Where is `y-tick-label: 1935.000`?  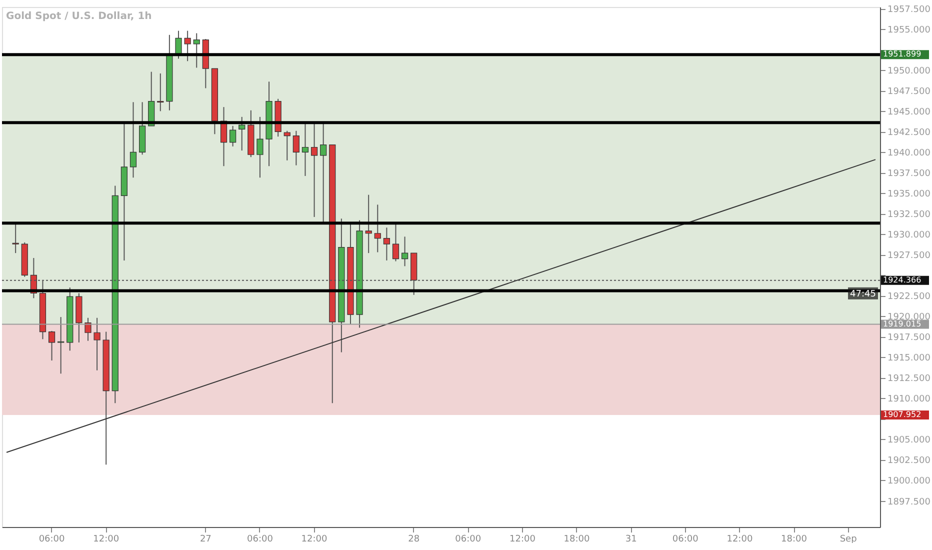 y-tick-label: 1935.000 is located at coordinates (909, 195).